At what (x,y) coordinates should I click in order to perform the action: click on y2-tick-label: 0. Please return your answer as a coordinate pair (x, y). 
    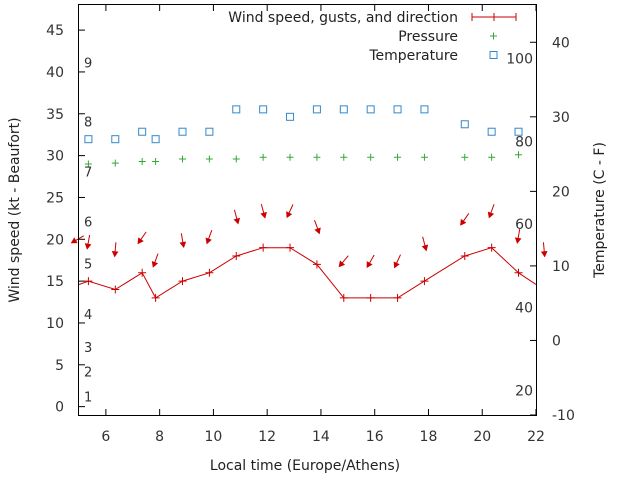
    Looking at the image, I should click on (556, 341).